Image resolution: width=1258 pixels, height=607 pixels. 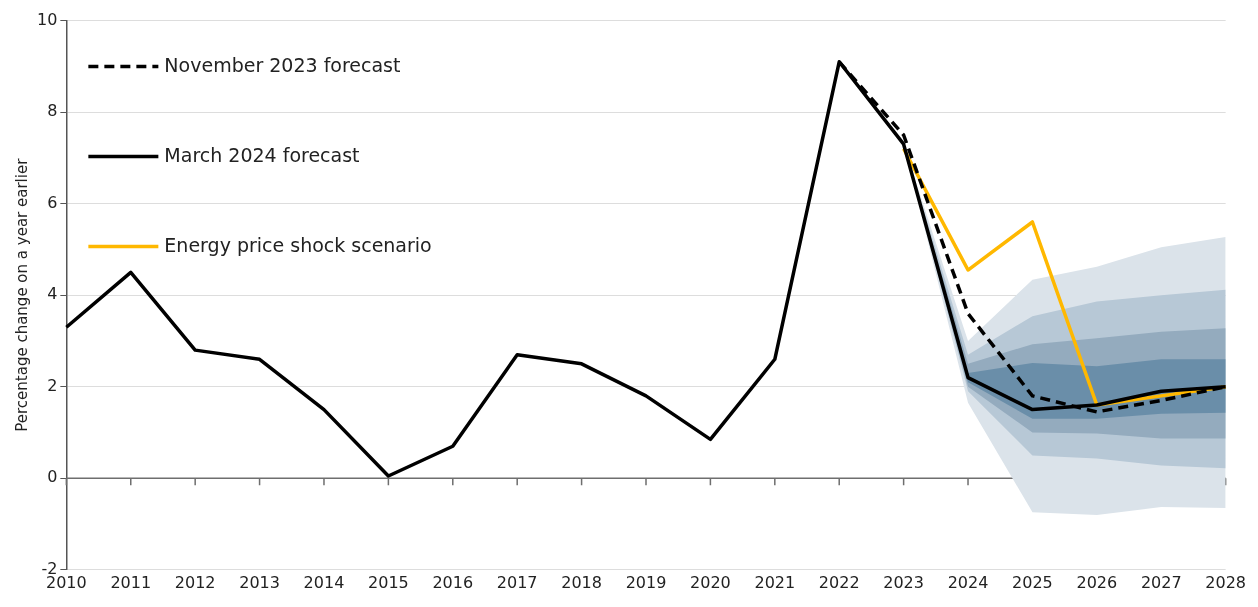 What do you see at coordinates (282, 64) in the screenshot?
I see `legend-label: November 2023 forecast` at bounding box center [282, 64].